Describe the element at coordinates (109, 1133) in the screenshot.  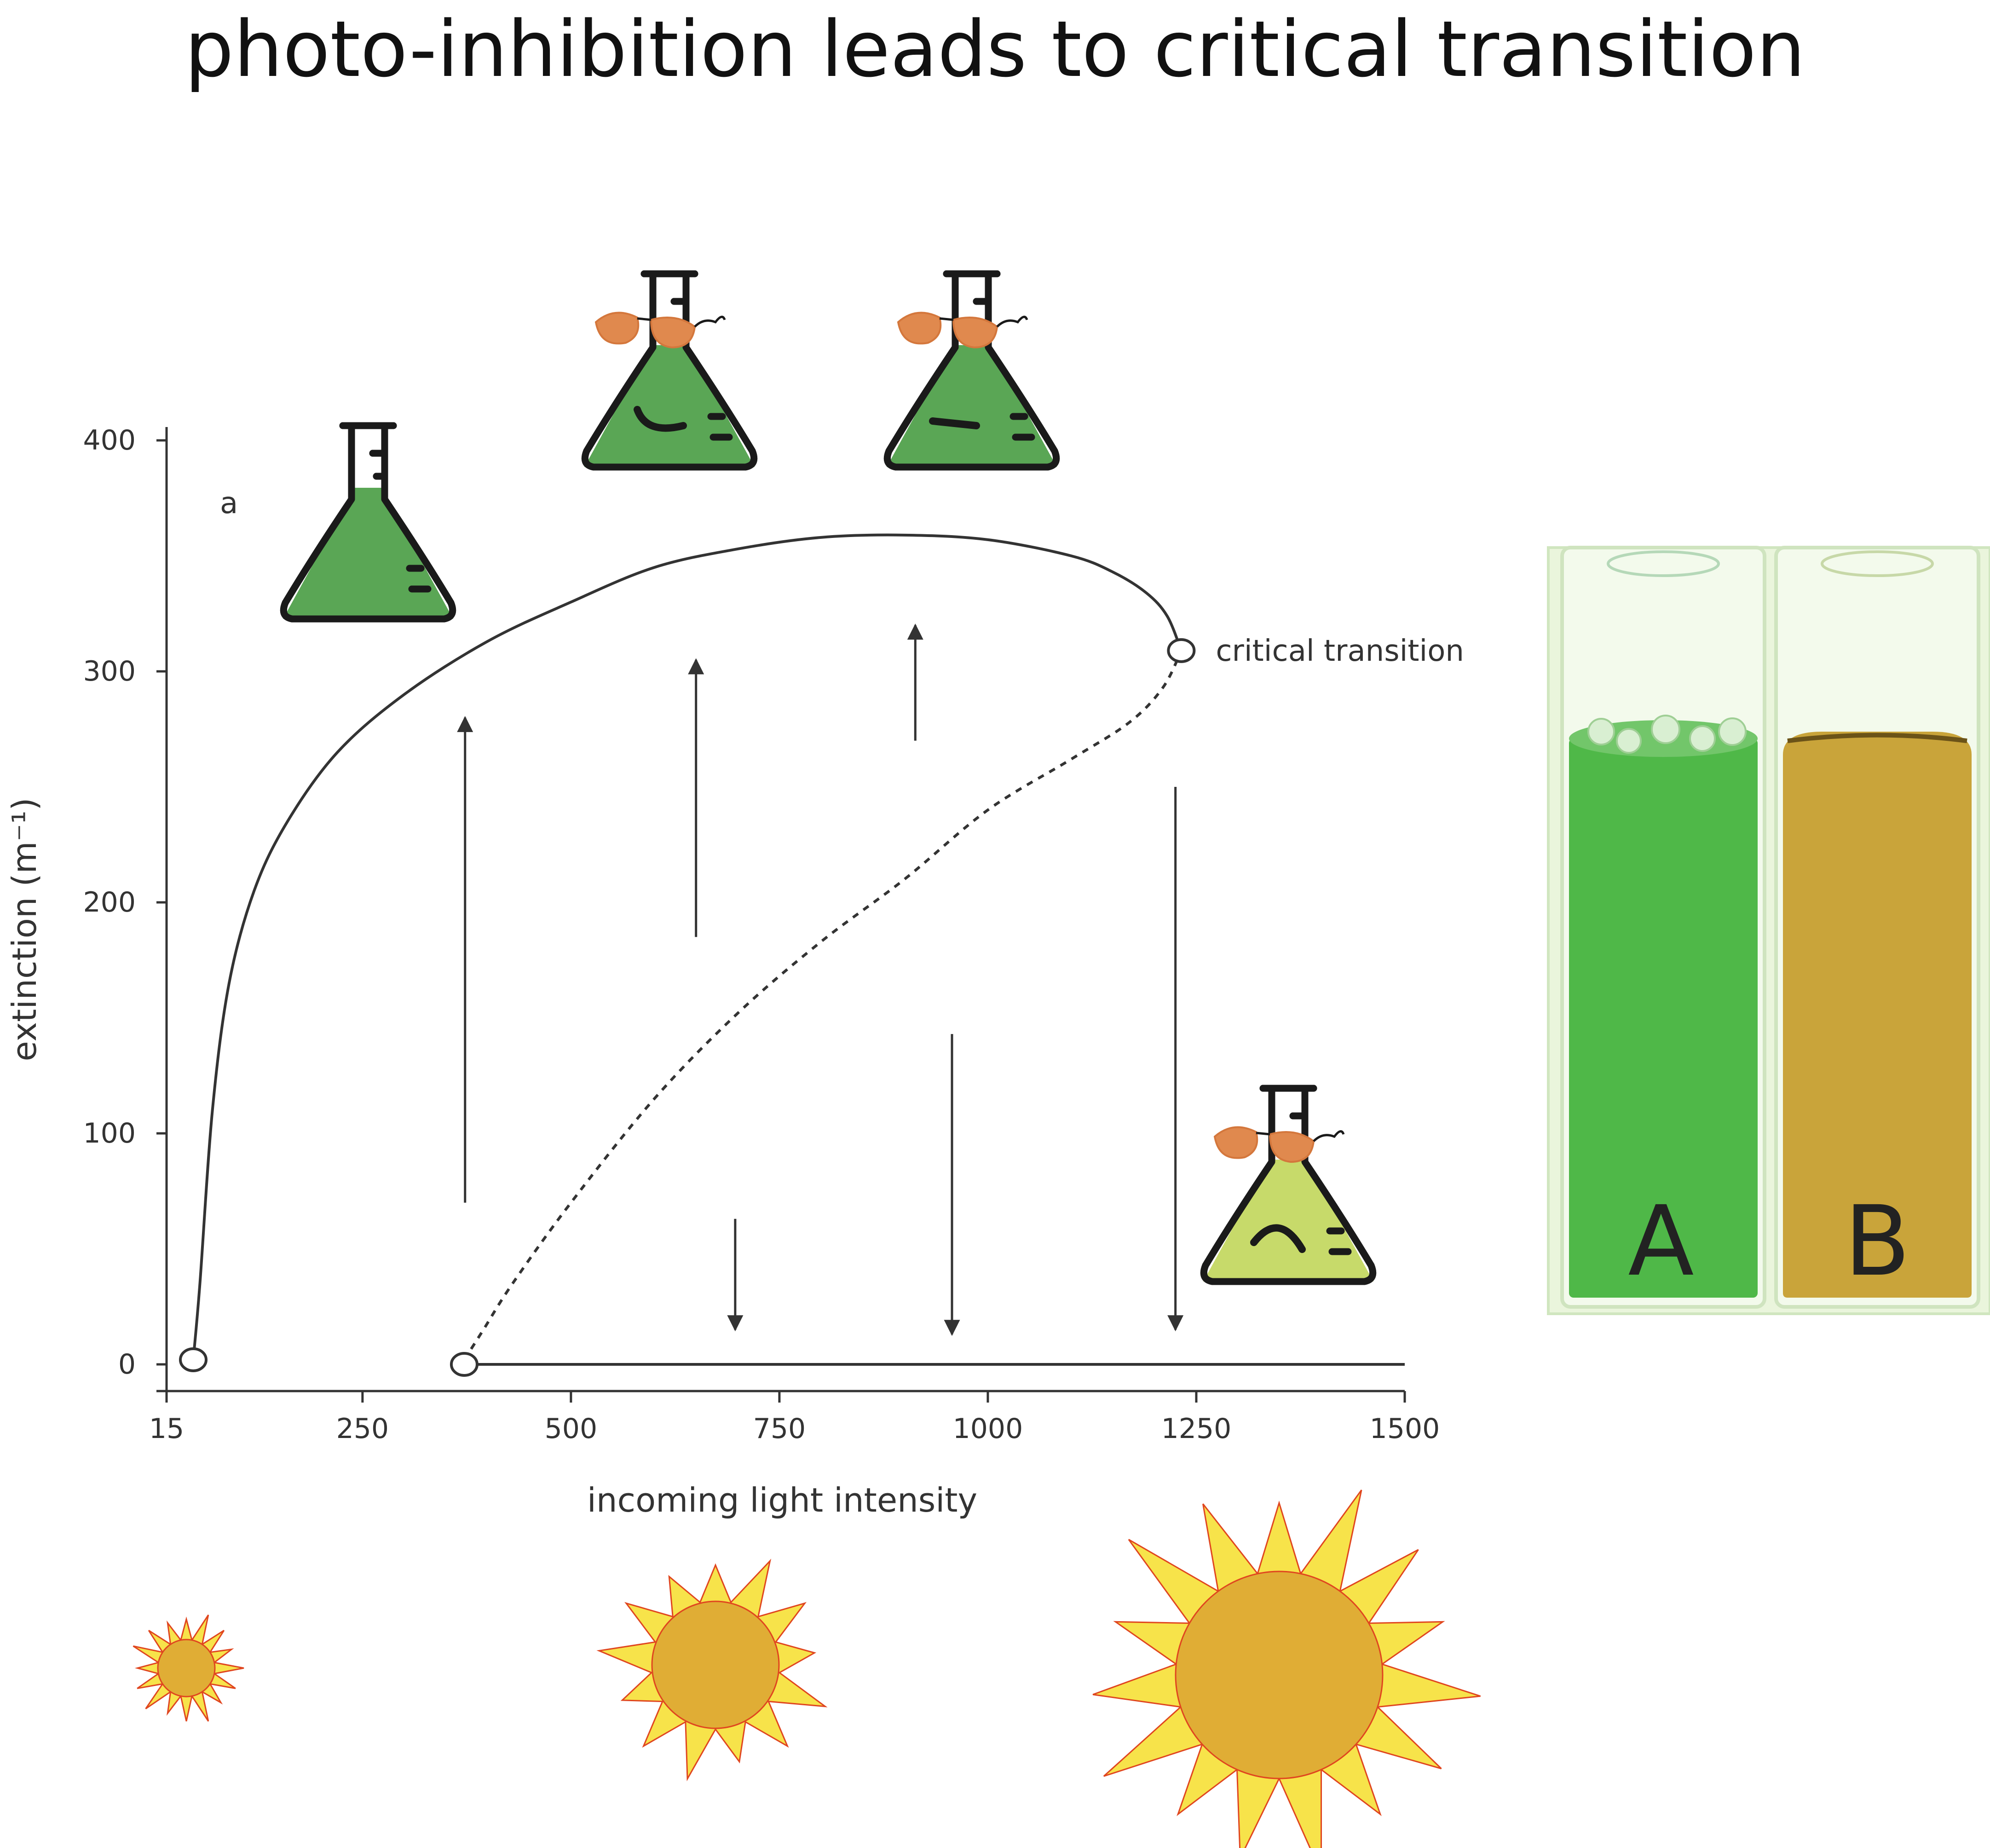
I see `y-tick-label: 100` at that location.